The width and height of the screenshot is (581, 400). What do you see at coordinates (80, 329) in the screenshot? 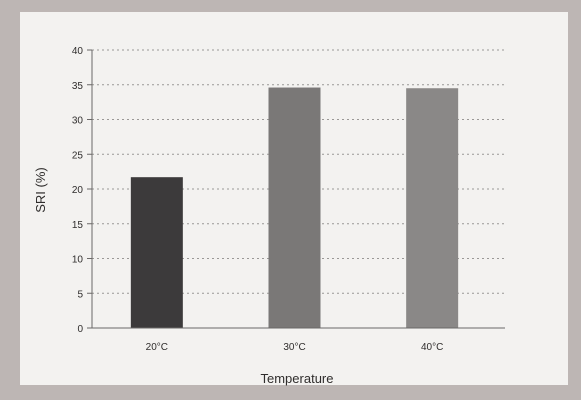
I see `y-tick-label: 0` at bounding box center [80, 329].